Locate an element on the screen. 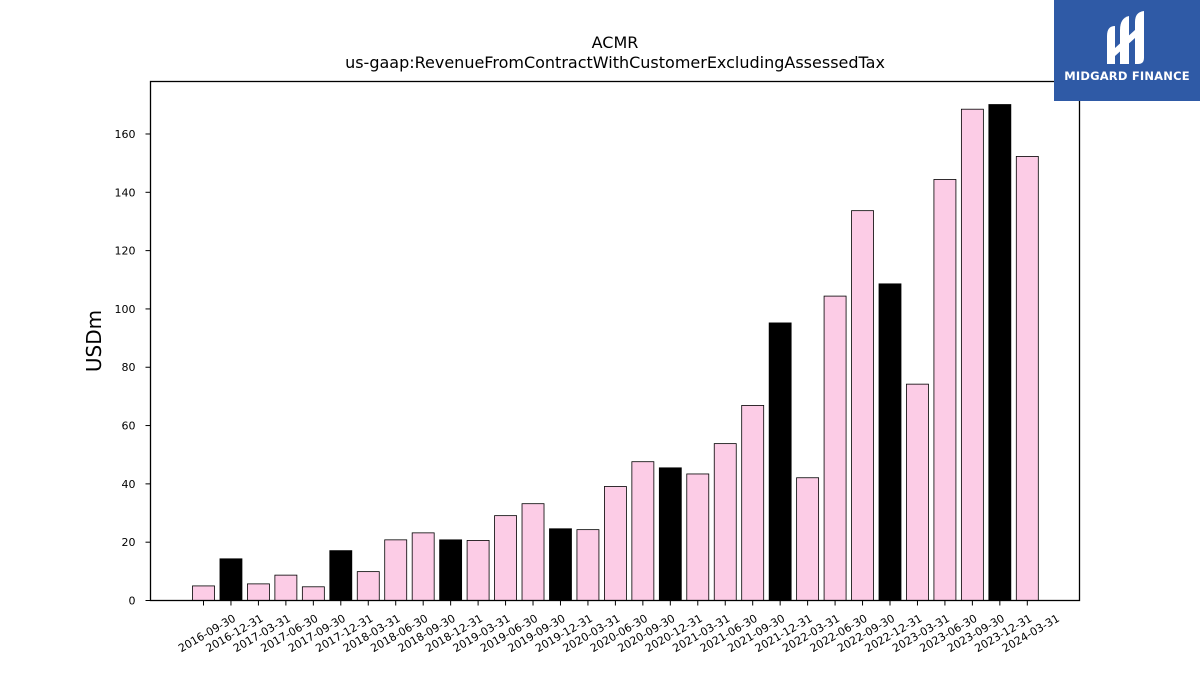 The image size is (1200, 675). y-tick-label: 80 is located at coordinates (129, 367).